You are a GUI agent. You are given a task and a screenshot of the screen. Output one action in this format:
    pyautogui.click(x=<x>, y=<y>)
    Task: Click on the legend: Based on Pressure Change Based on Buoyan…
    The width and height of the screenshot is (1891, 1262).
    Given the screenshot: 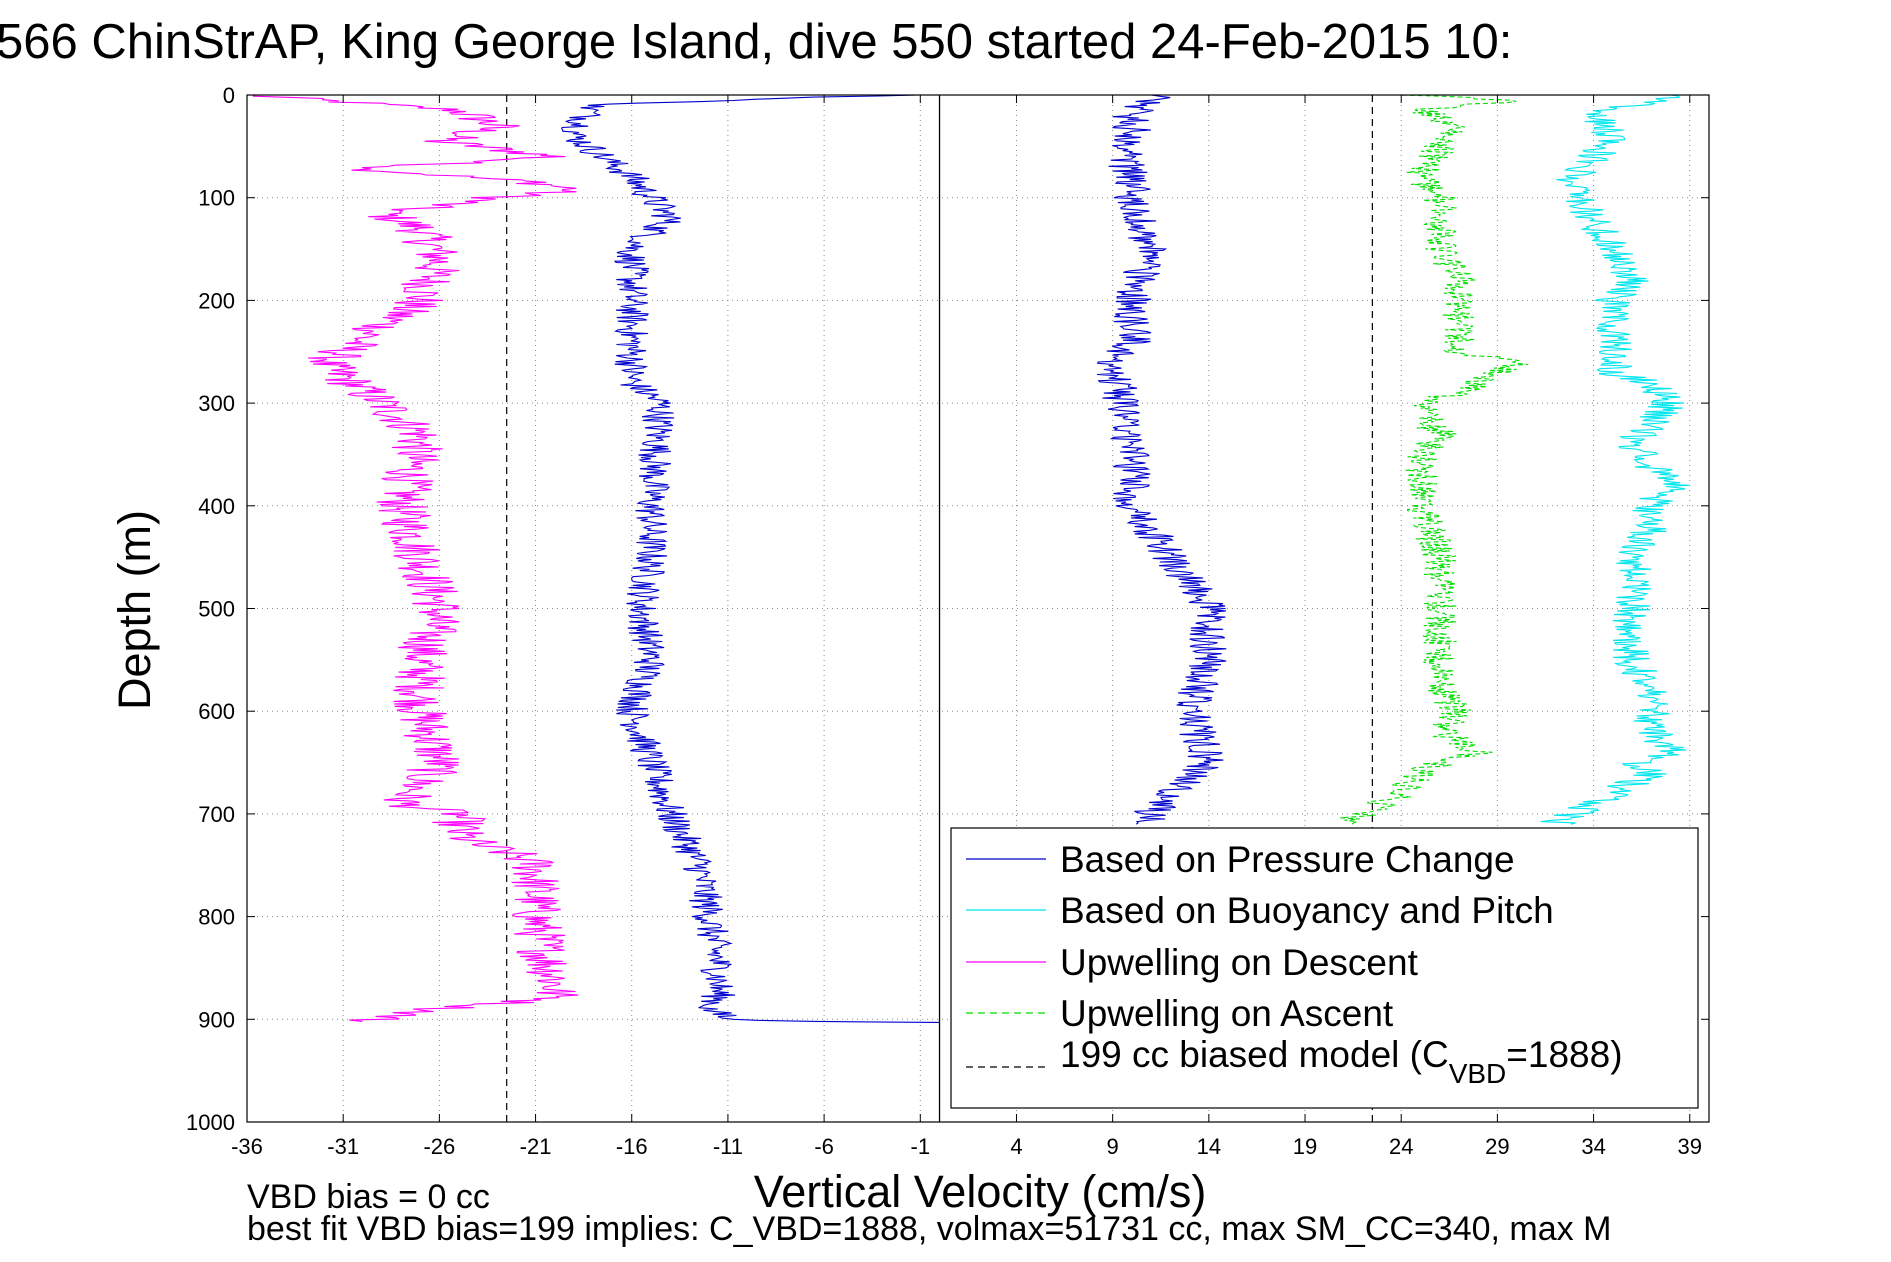 What is the action you would take?
    pyautogui.click(x=1324, y=968)
    